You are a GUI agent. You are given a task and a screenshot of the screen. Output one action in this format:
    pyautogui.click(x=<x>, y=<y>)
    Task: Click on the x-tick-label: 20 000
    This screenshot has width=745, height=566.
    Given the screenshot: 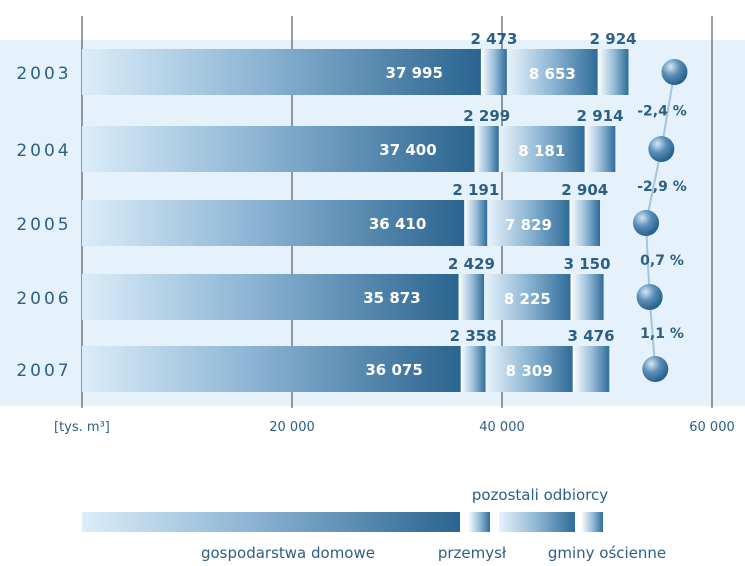 What is the action you would take?
    pyautogui.click(x=292, y=427)
    